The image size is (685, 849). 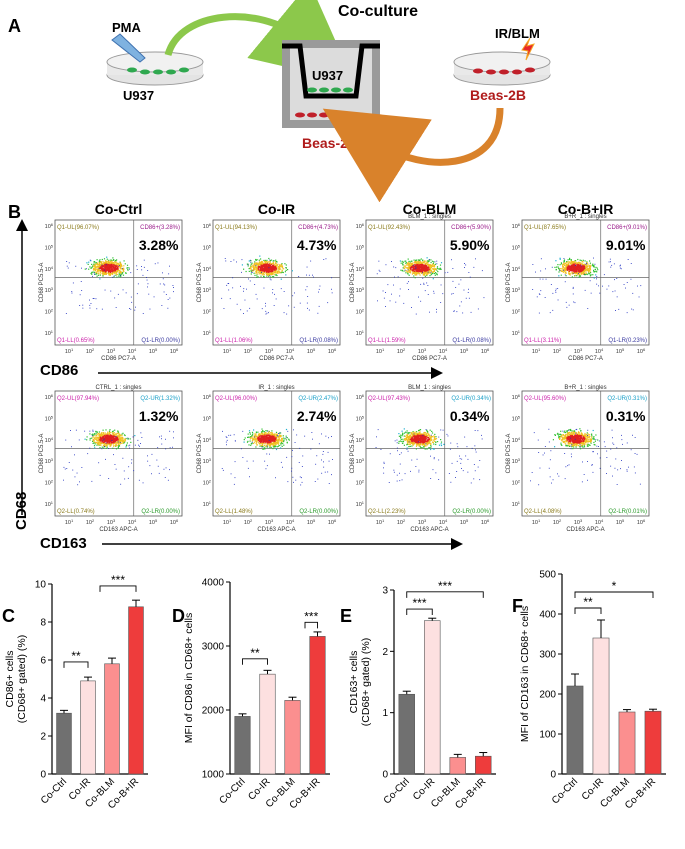 I want to click on quadrant-ur-label: Q2-UR(2.47%), so click(x=318, y=399).